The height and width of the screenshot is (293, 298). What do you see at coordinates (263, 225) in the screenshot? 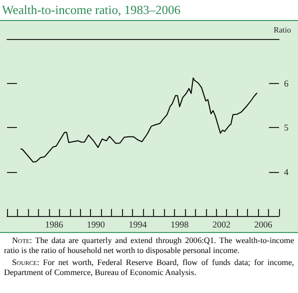
I see `x-tick-label: 2006` at bounding box center [263, 225].